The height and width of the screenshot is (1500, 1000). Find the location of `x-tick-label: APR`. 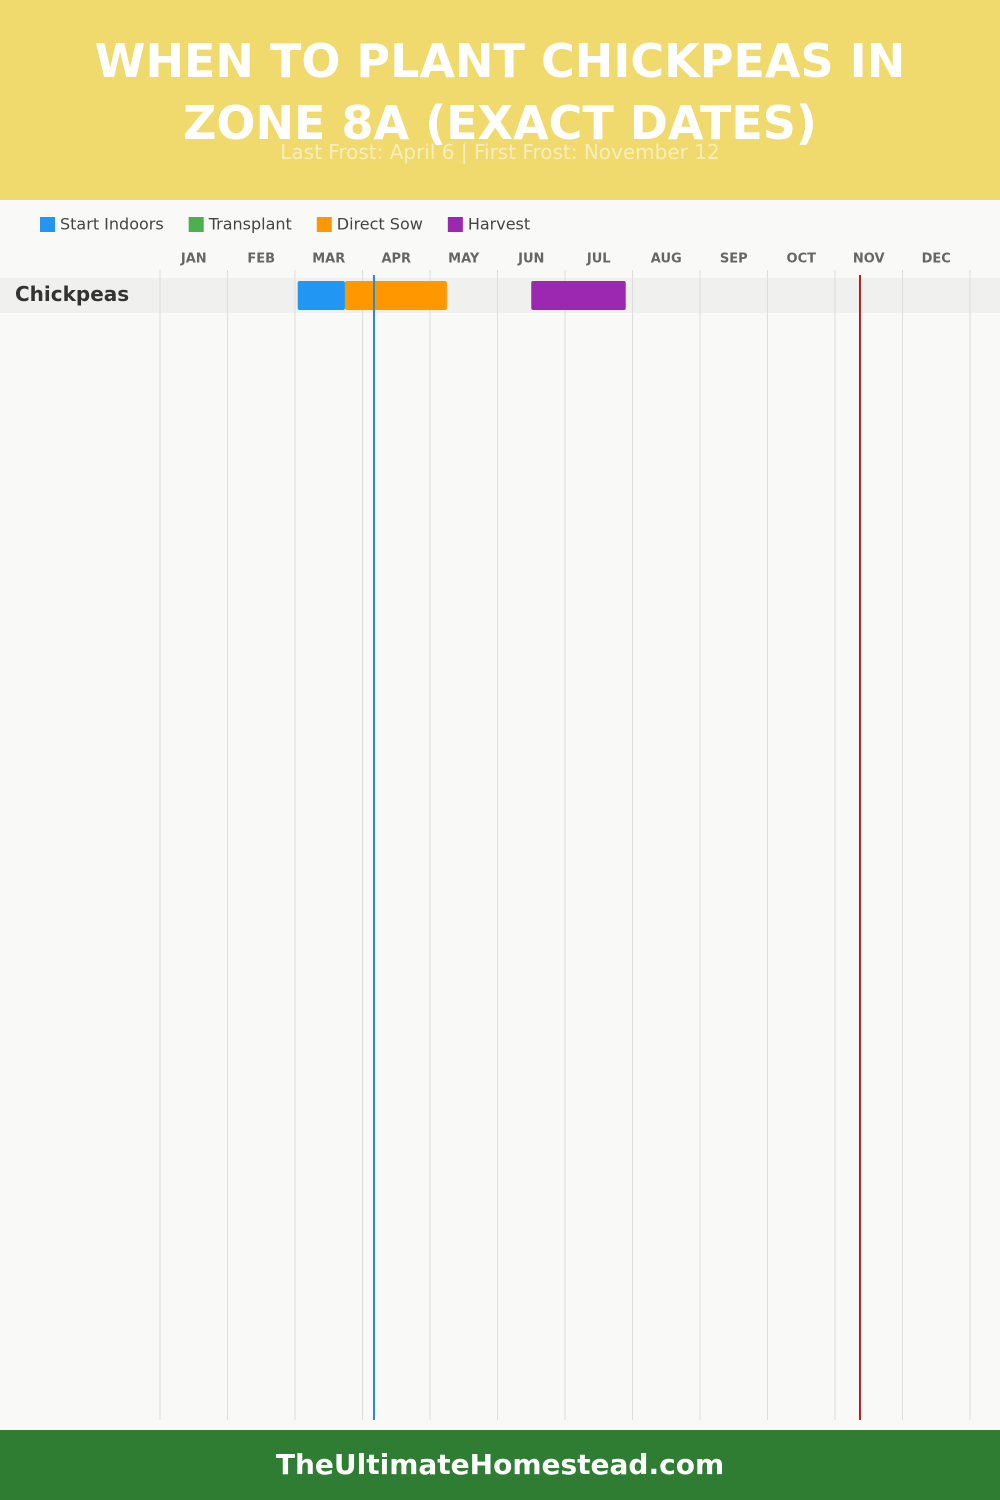

x-tick-label: APR is located at coordinates (396, 259).